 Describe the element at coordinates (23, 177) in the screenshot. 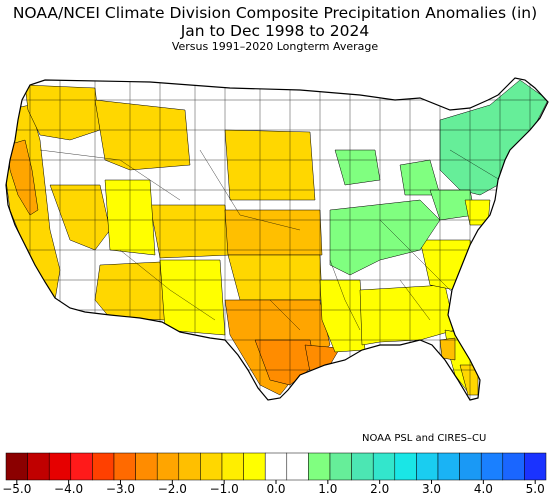

I see `region-oregon-coast-orange` at that location.